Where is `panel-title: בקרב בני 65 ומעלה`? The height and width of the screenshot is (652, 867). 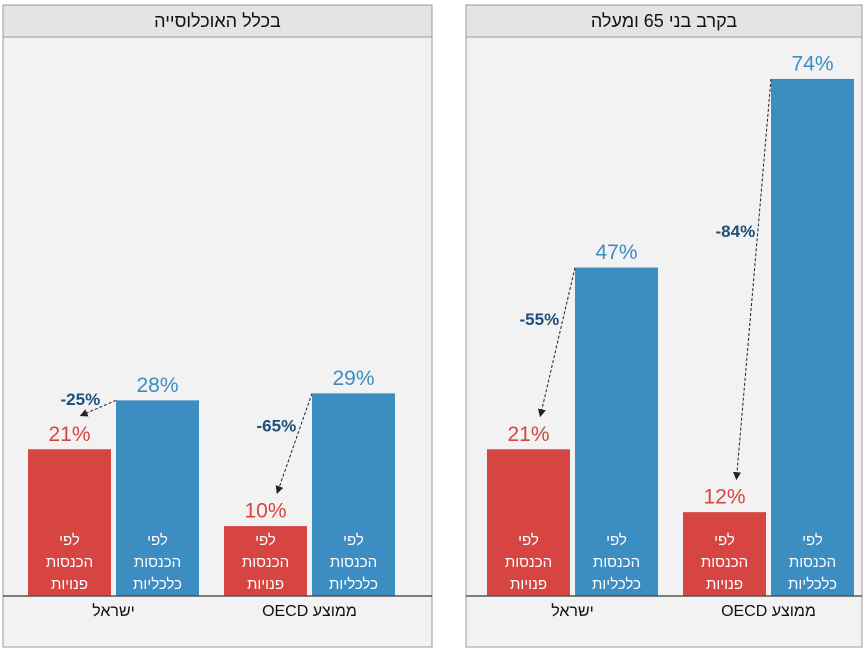
panel-title: בקרב בני 65 ומעלה is located at coordinates (664, 21).